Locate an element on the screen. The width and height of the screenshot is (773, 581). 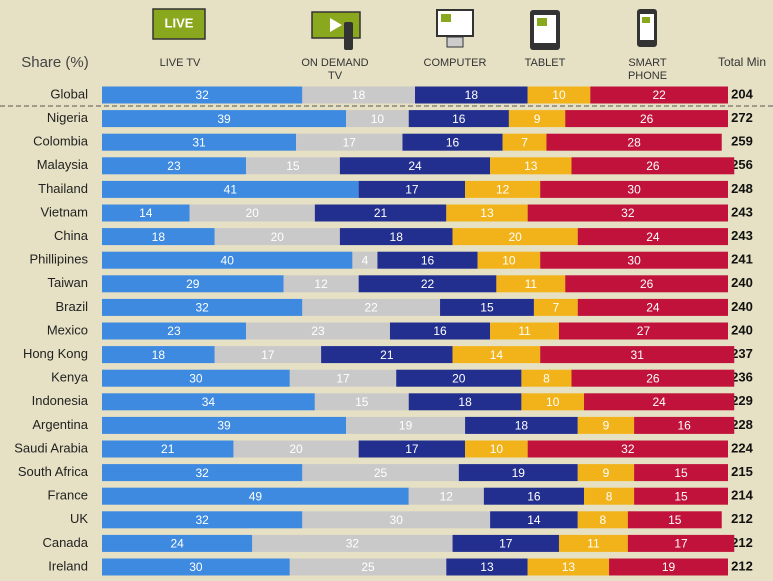
legend-label: SMART PHONE is located at coordinates (647, 69).